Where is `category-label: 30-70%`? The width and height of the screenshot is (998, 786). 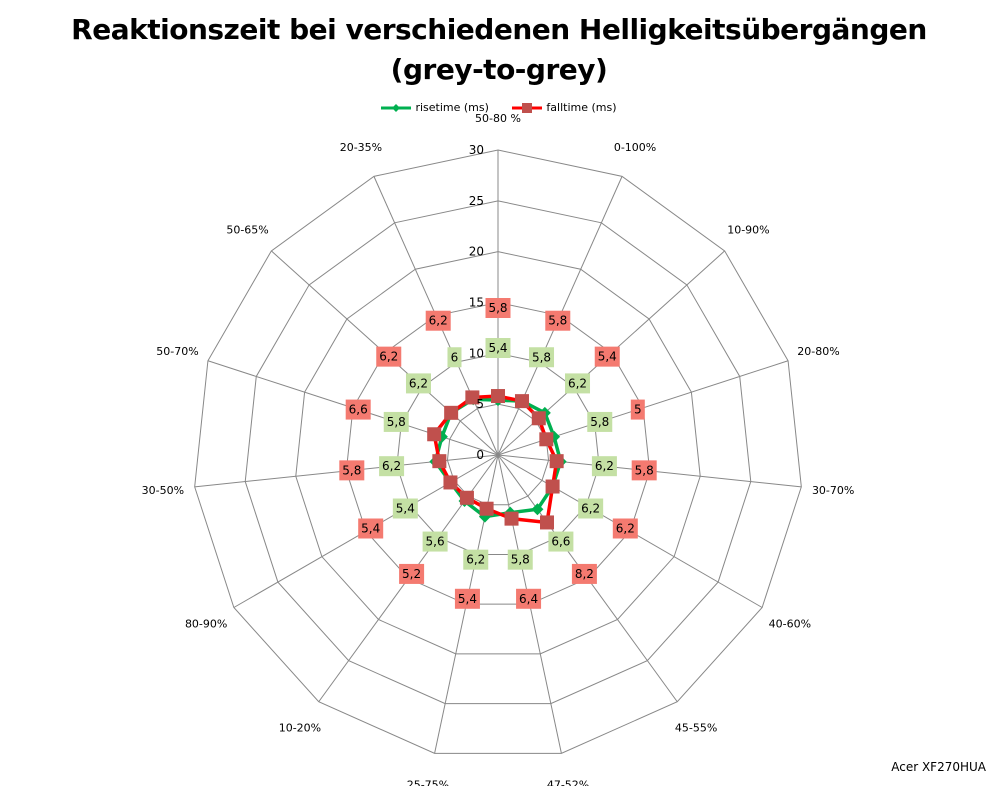 category-label: 30-70% is located at coordinates (833, 490).